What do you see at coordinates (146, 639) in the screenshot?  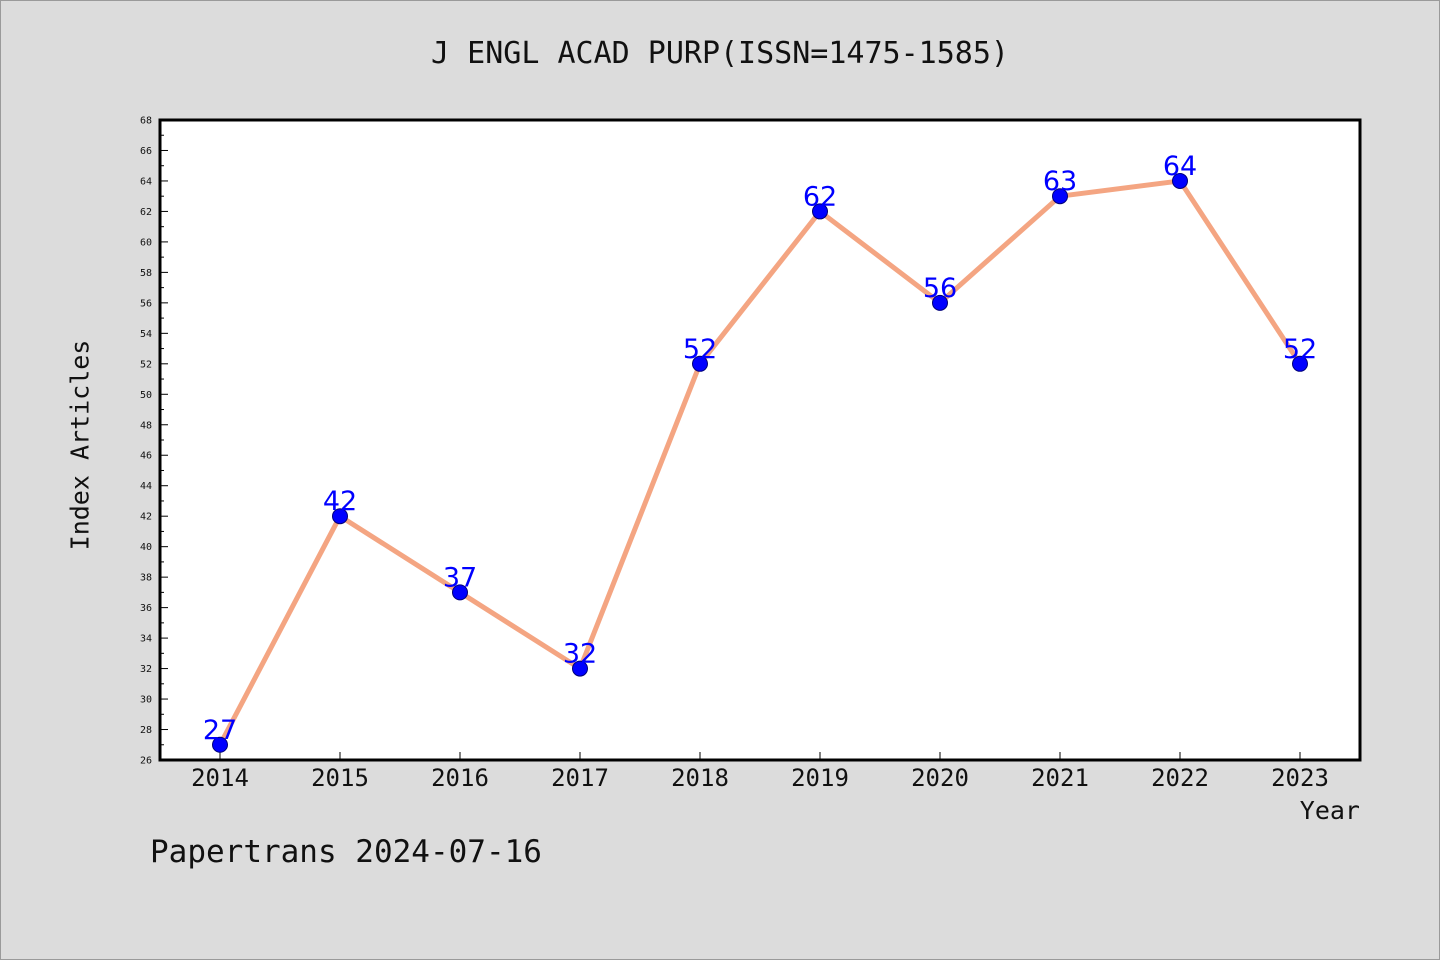 I see `y-tick-label: 34` at bounding box center [146, 639].